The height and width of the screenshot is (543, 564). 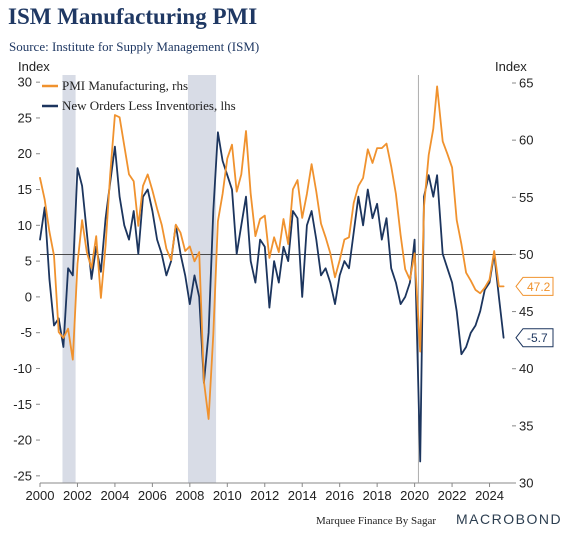 I want to click on end-label-box-new-orders, so click(x=534, y=338).